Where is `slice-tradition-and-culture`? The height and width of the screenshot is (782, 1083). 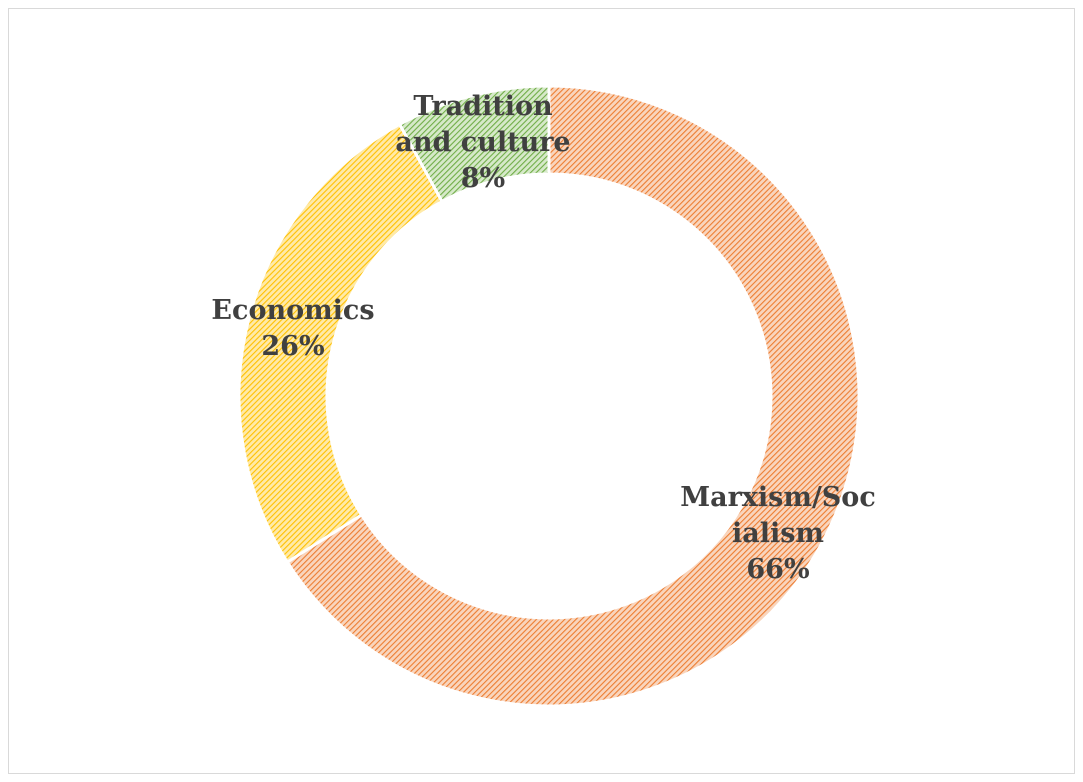 slice-tradition-and-culture is located at coordinates (474, 144).